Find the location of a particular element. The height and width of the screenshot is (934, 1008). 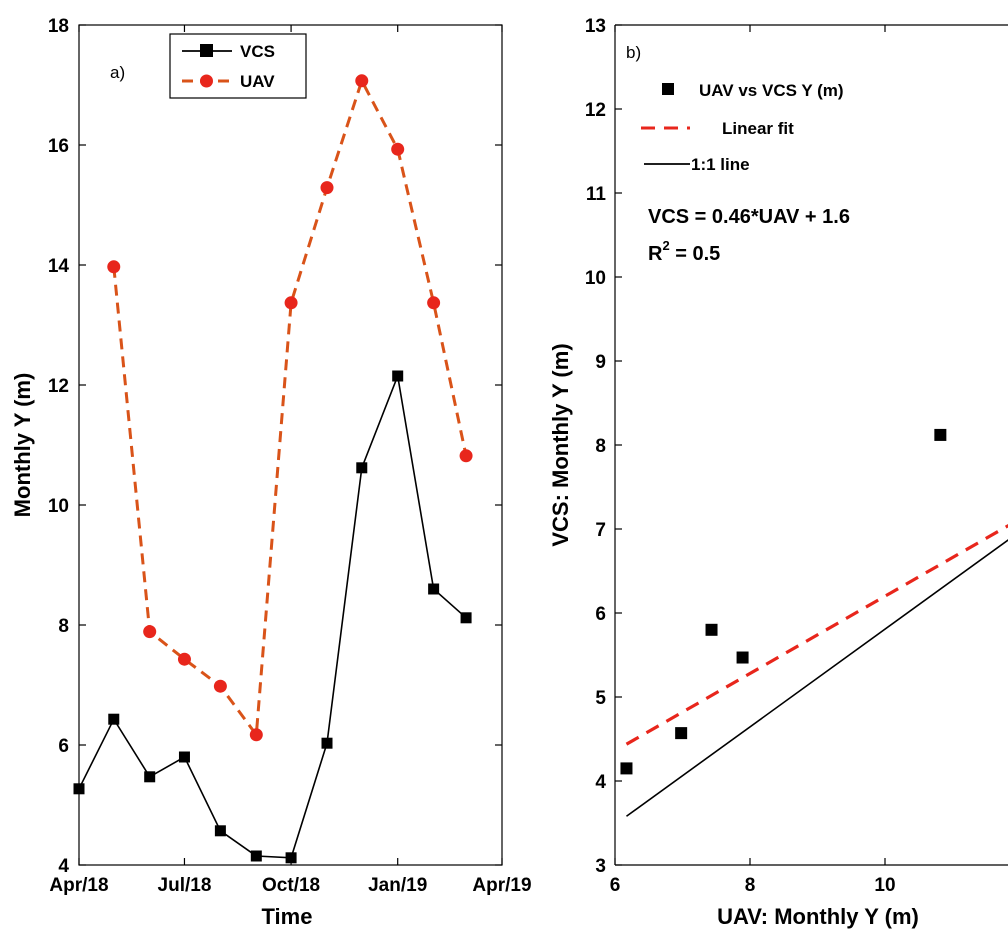

r-squared-value: = 0.5 is located at coordinates (695, 254).